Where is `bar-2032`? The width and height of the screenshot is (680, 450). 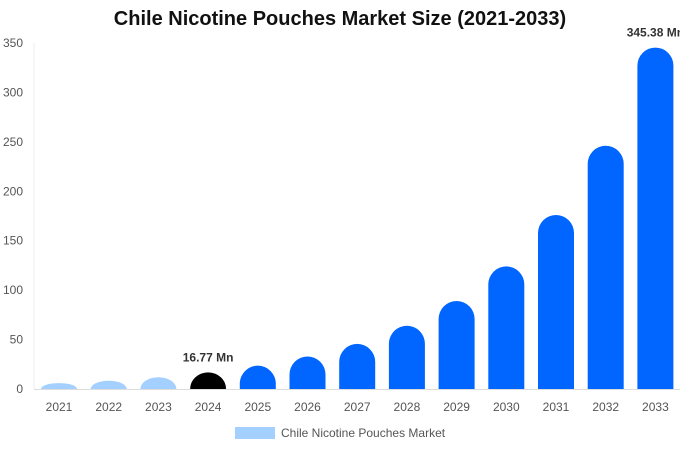
bar-2032 is located at coordinates (605, 267).